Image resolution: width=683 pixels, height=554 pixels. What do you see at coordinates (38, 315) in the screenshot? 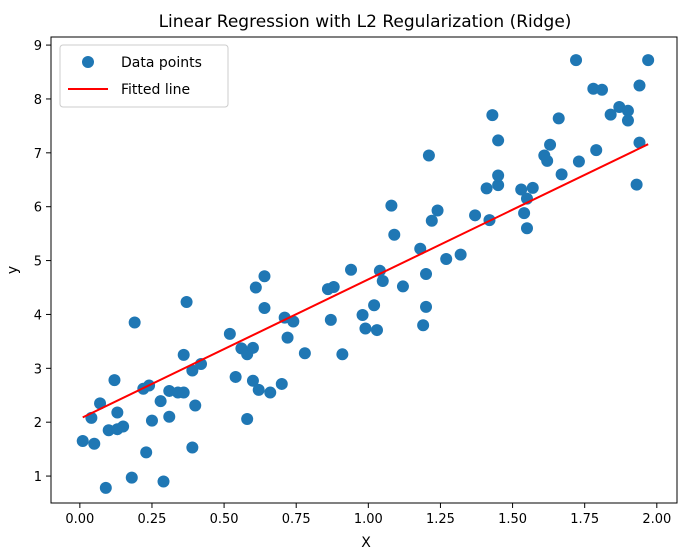
I see `y-tick-label: 4` at bounding box center [38, 315].